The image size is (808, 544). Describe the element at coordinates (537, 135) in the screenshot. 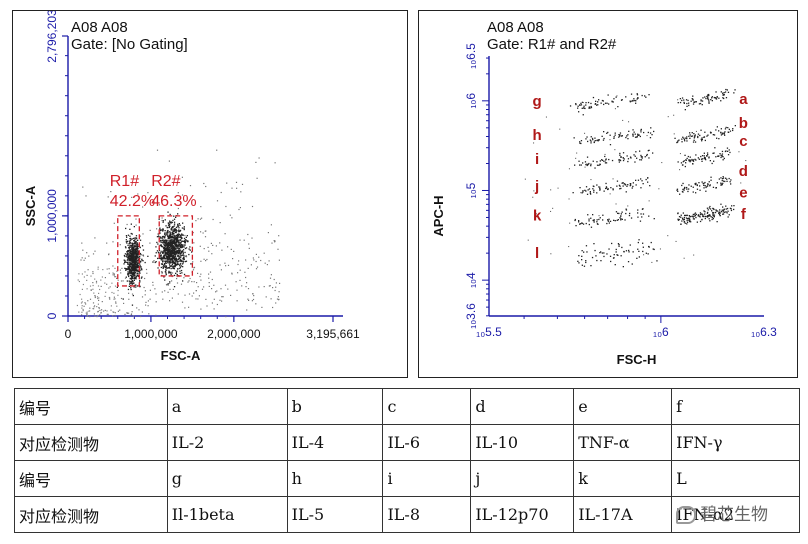

I see `bead-label-h: h` at that location.